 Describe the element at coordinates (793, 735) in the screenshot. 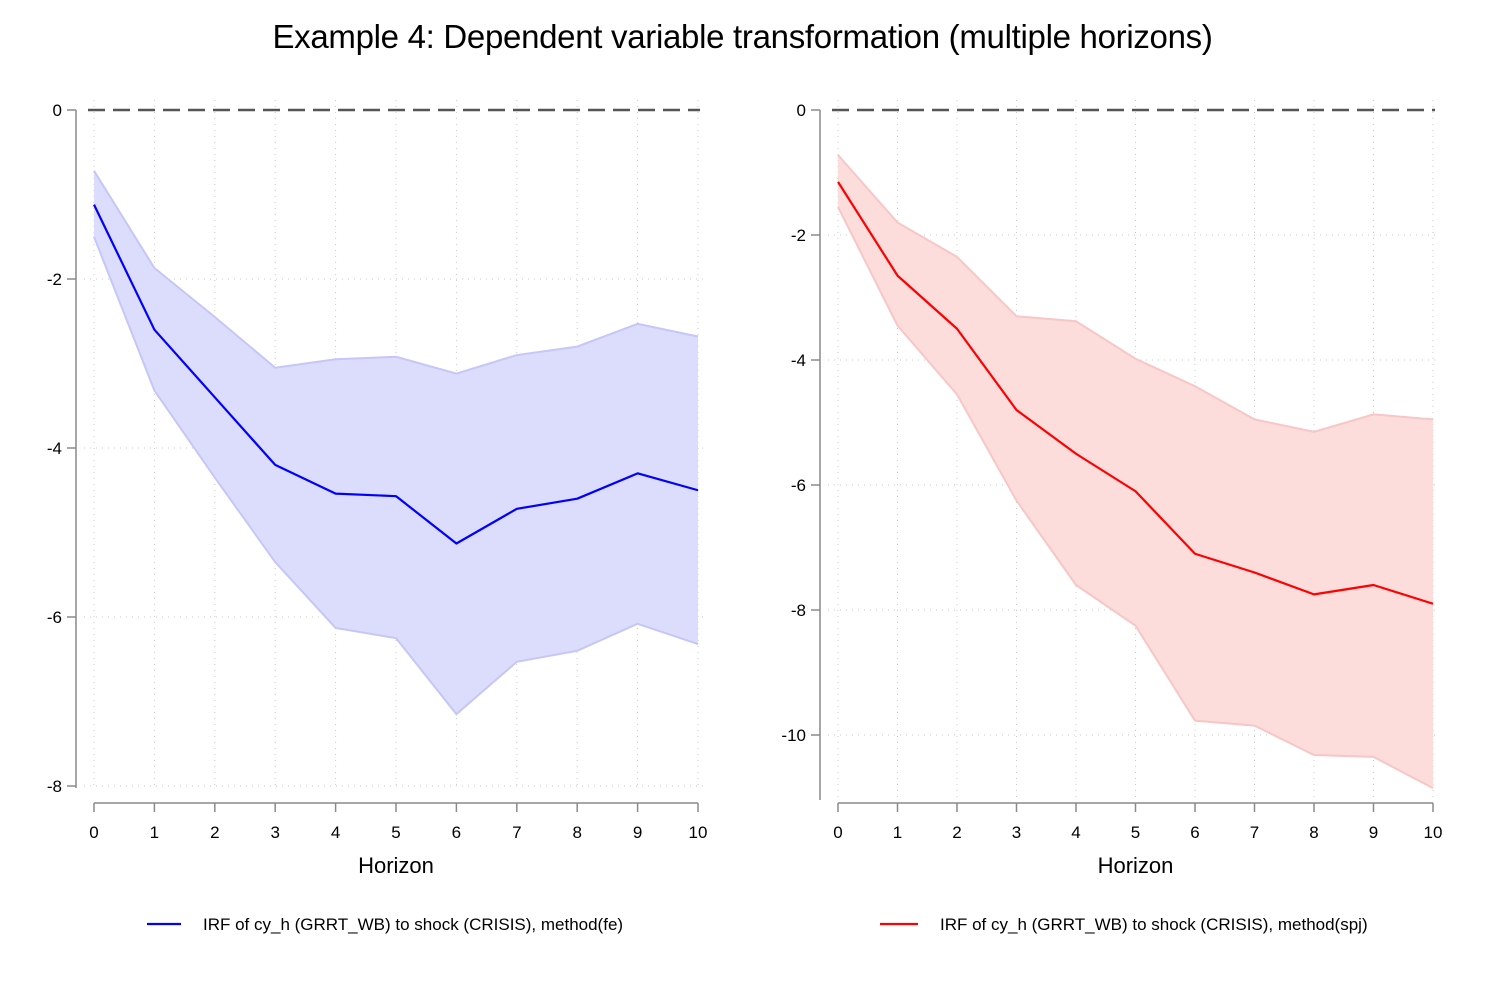

I see `y-tick-label: -10` at that location.